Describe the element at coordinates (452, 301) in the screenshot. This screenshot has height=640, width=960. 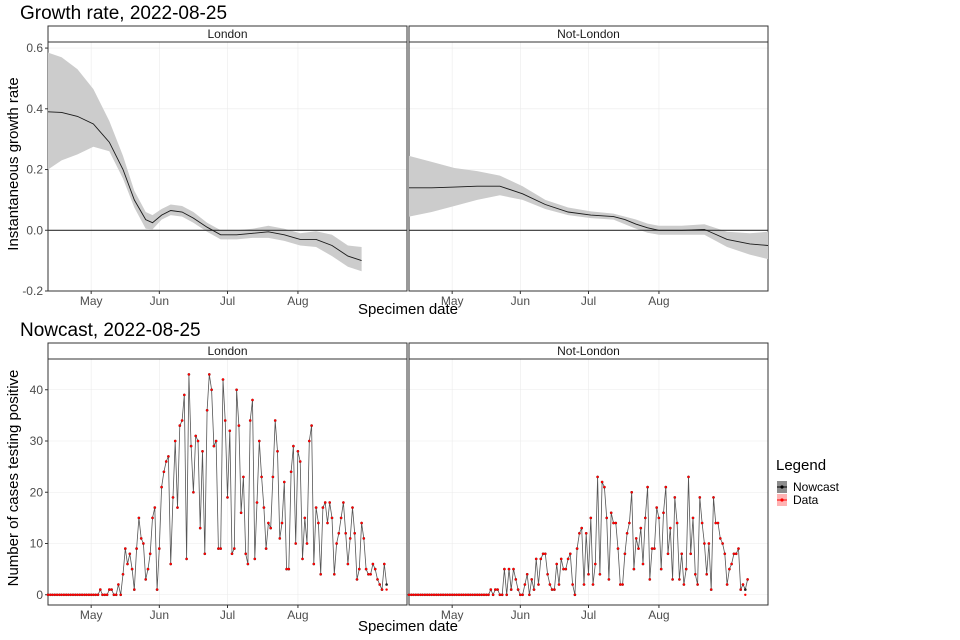
I see `growth-not-london-xtick-label-may: May` at that location.